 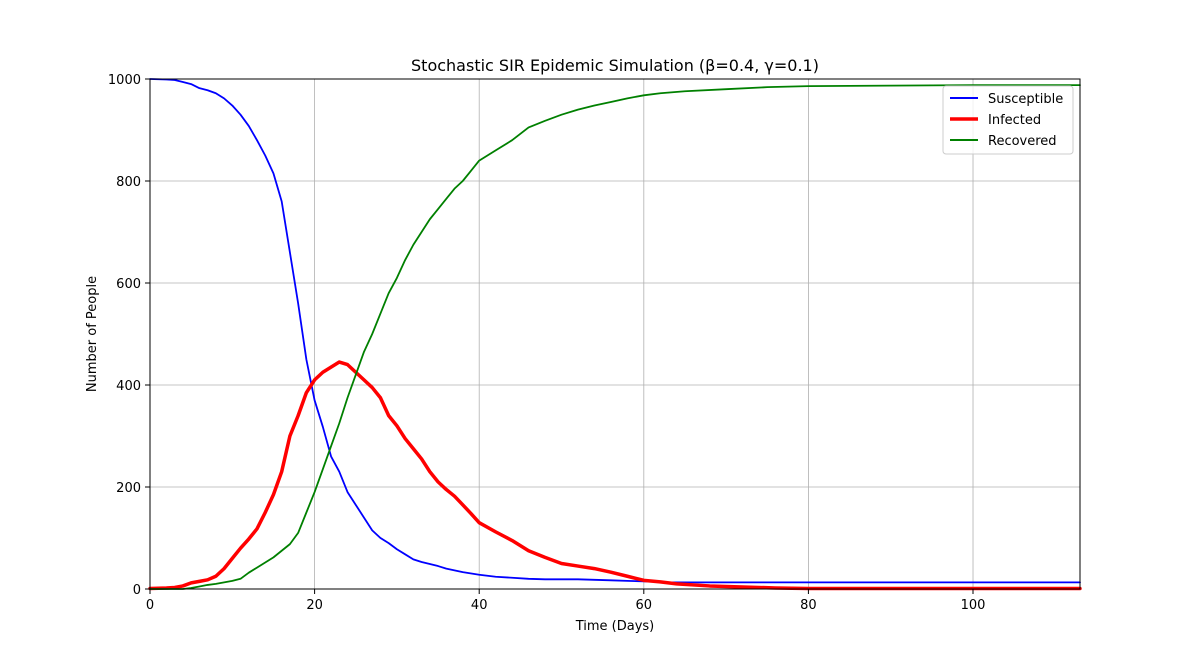 What do you see at coordinates (128, 488) in the screenshot?
I see `y-tick-label: 200` at bounding box center [128, 488].